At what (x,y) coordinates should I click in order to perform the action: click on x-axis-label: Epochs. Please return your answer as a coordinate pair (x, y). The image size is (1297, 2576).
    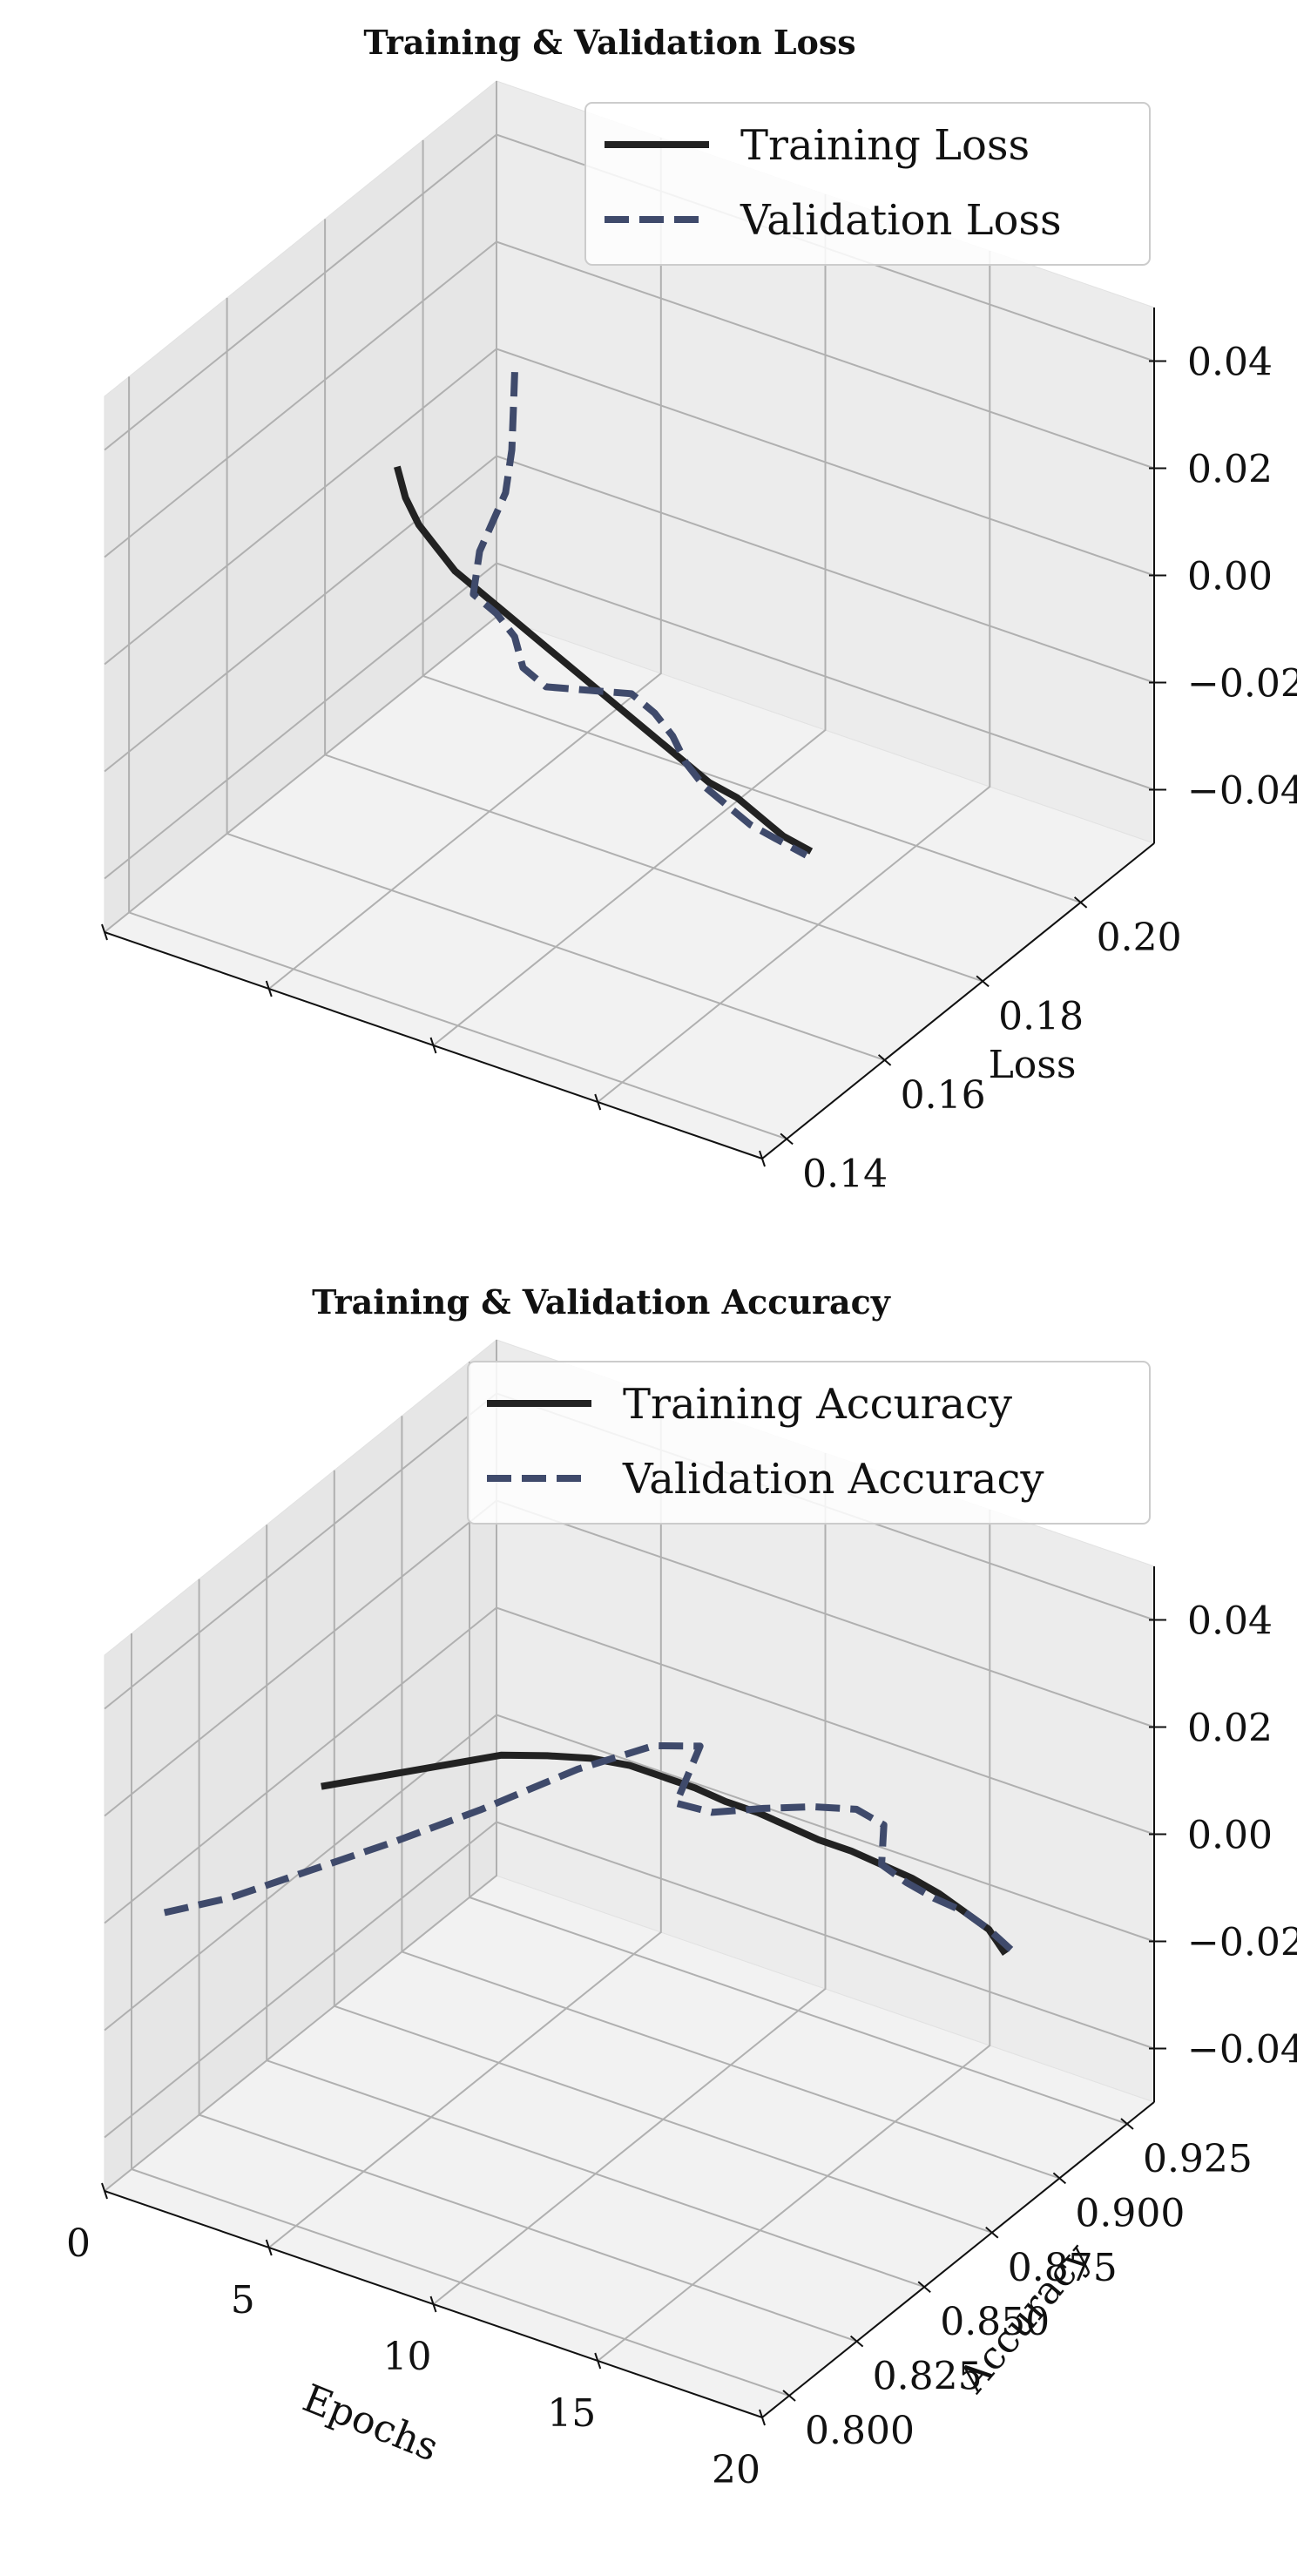
    Looking at the image, I should click on (371, 2424).